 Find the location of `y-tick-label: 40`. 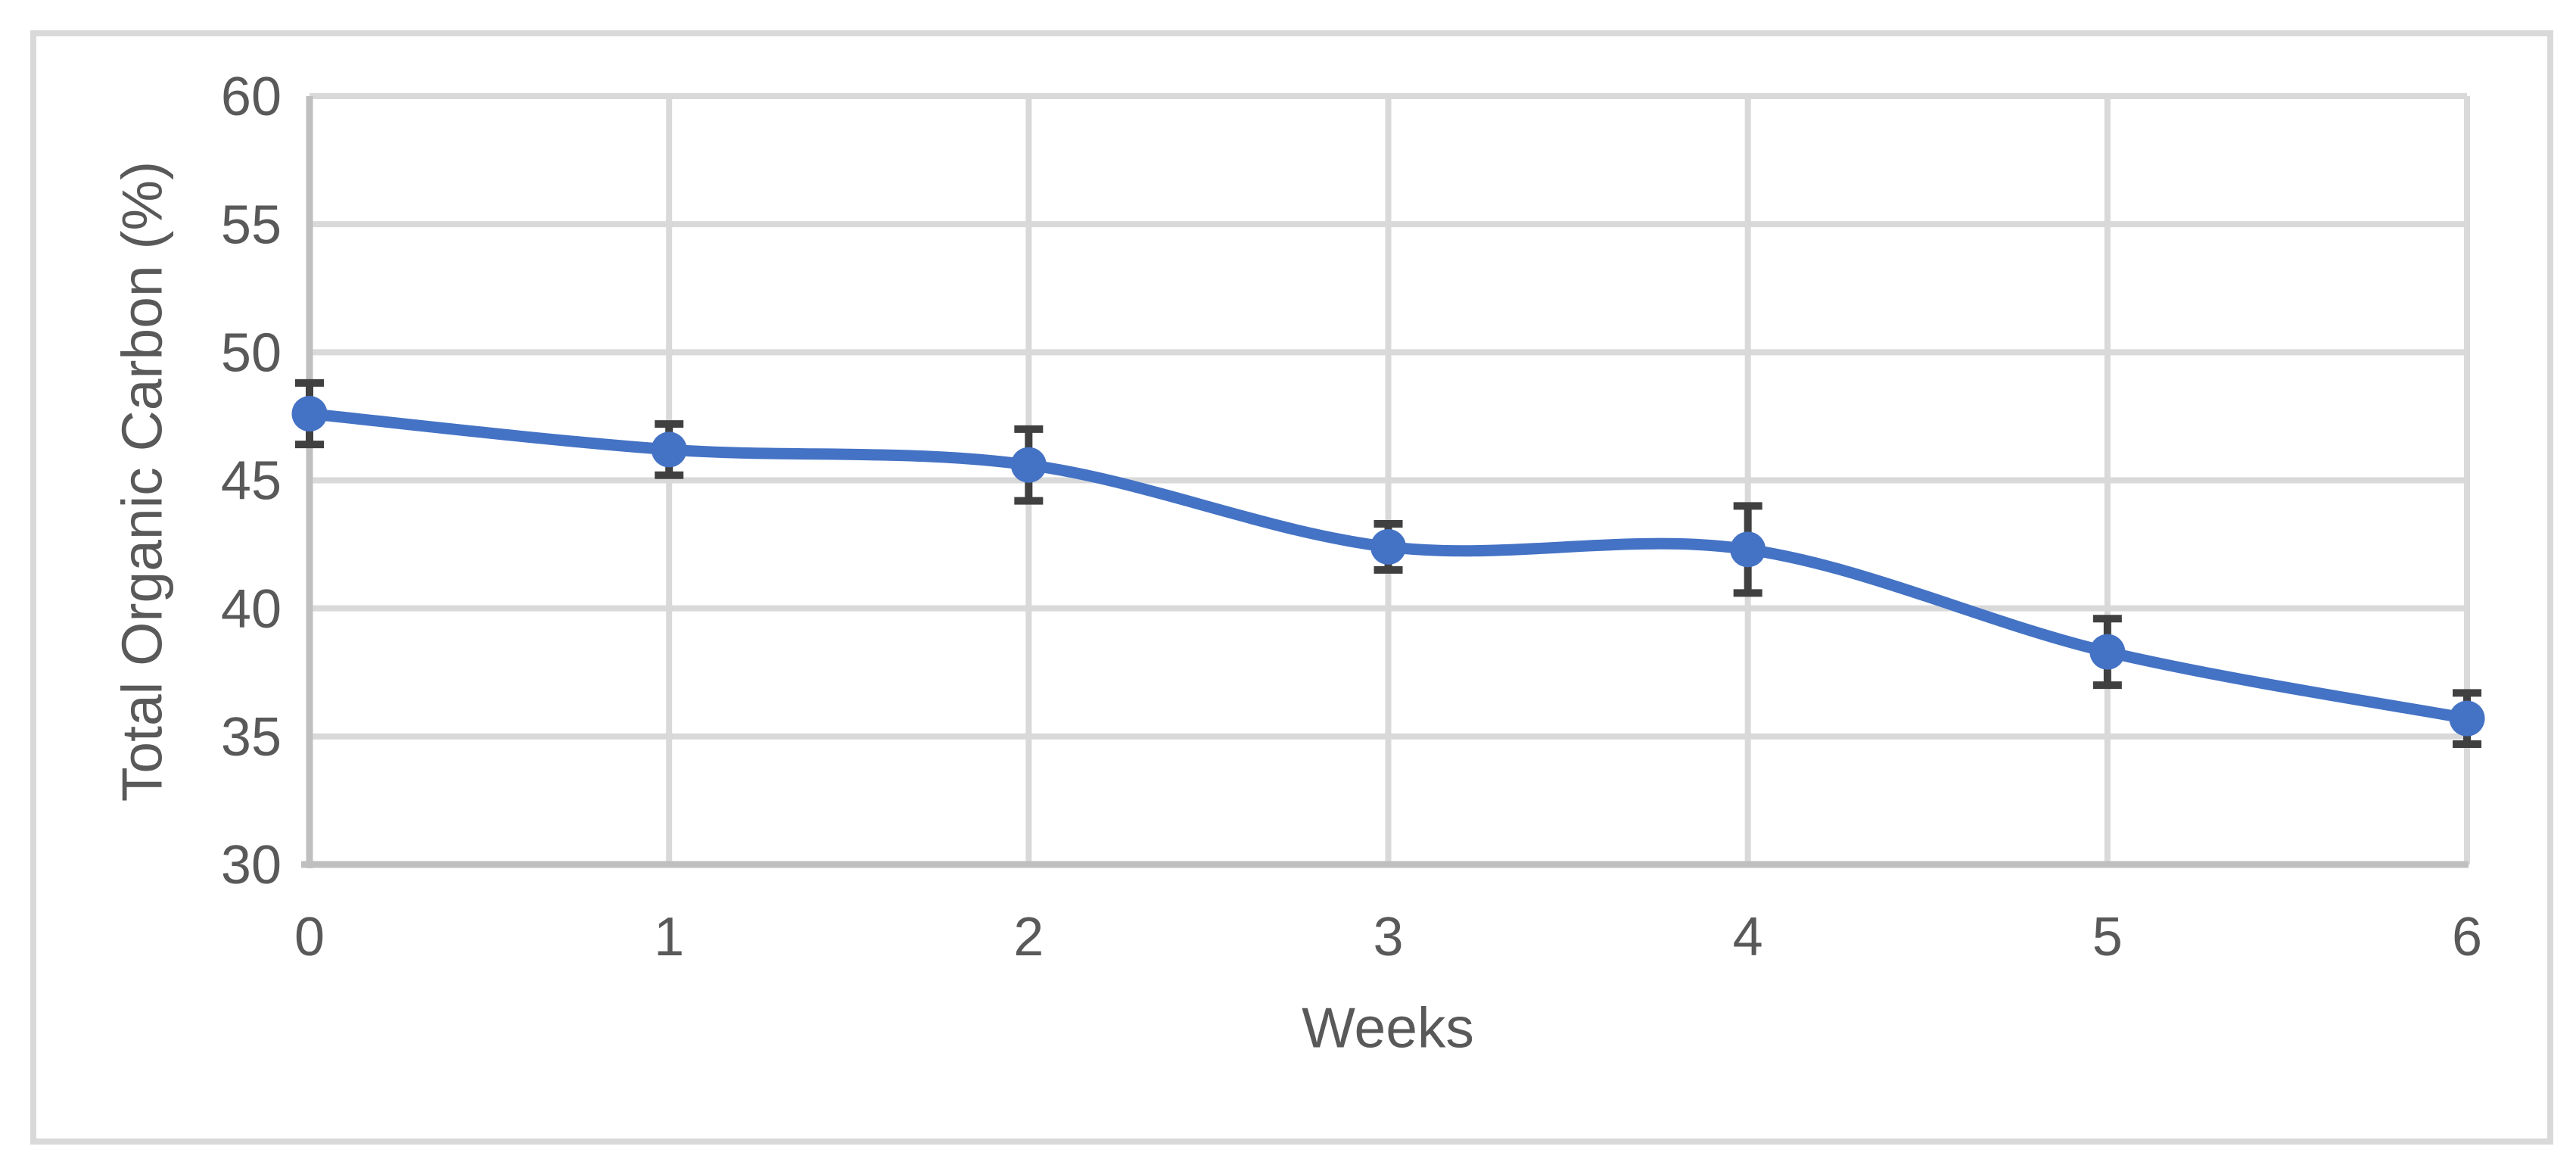

y-tick-label: 40 is located at coordinates (252, 609).